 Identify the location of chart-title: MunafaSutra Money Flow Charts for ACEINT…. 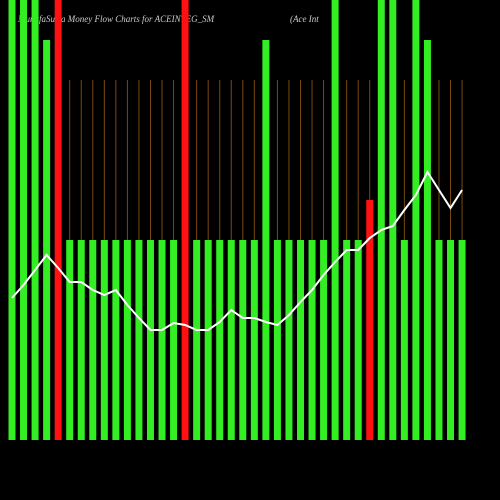
(116, 19).